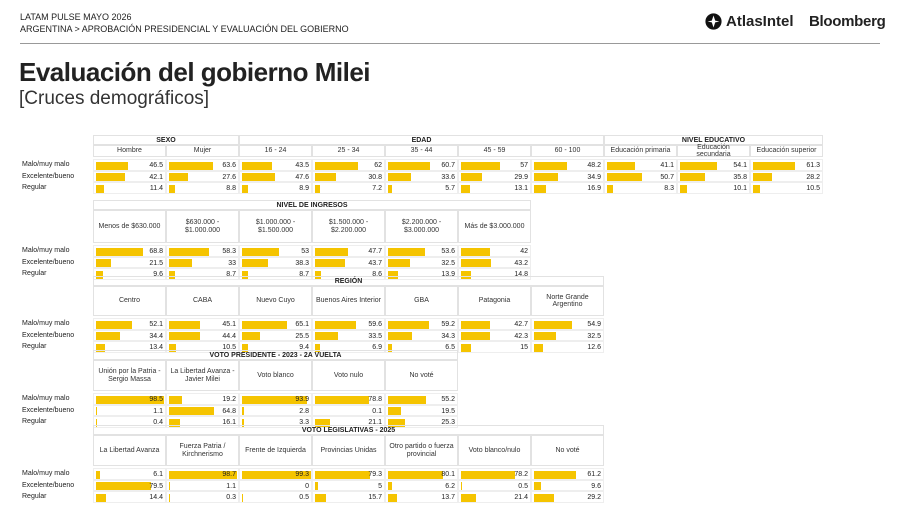  Describe the element at coordinates (275, 474) in the screenshot. I see `data-cell: 99.3` at that location.